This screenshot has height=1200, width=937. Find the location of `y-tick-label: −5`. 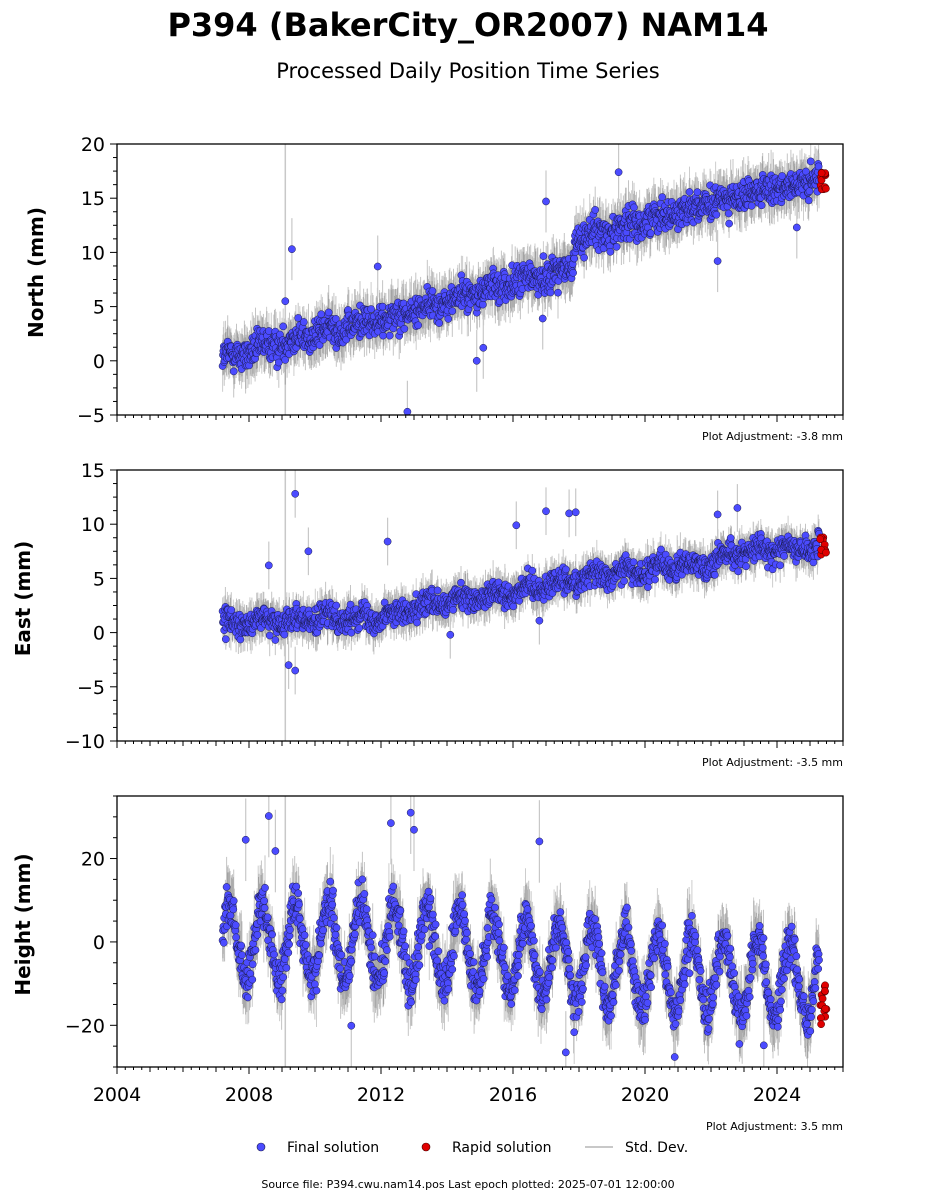

y-tick-label: −5 is located at coordinates (91, 416).